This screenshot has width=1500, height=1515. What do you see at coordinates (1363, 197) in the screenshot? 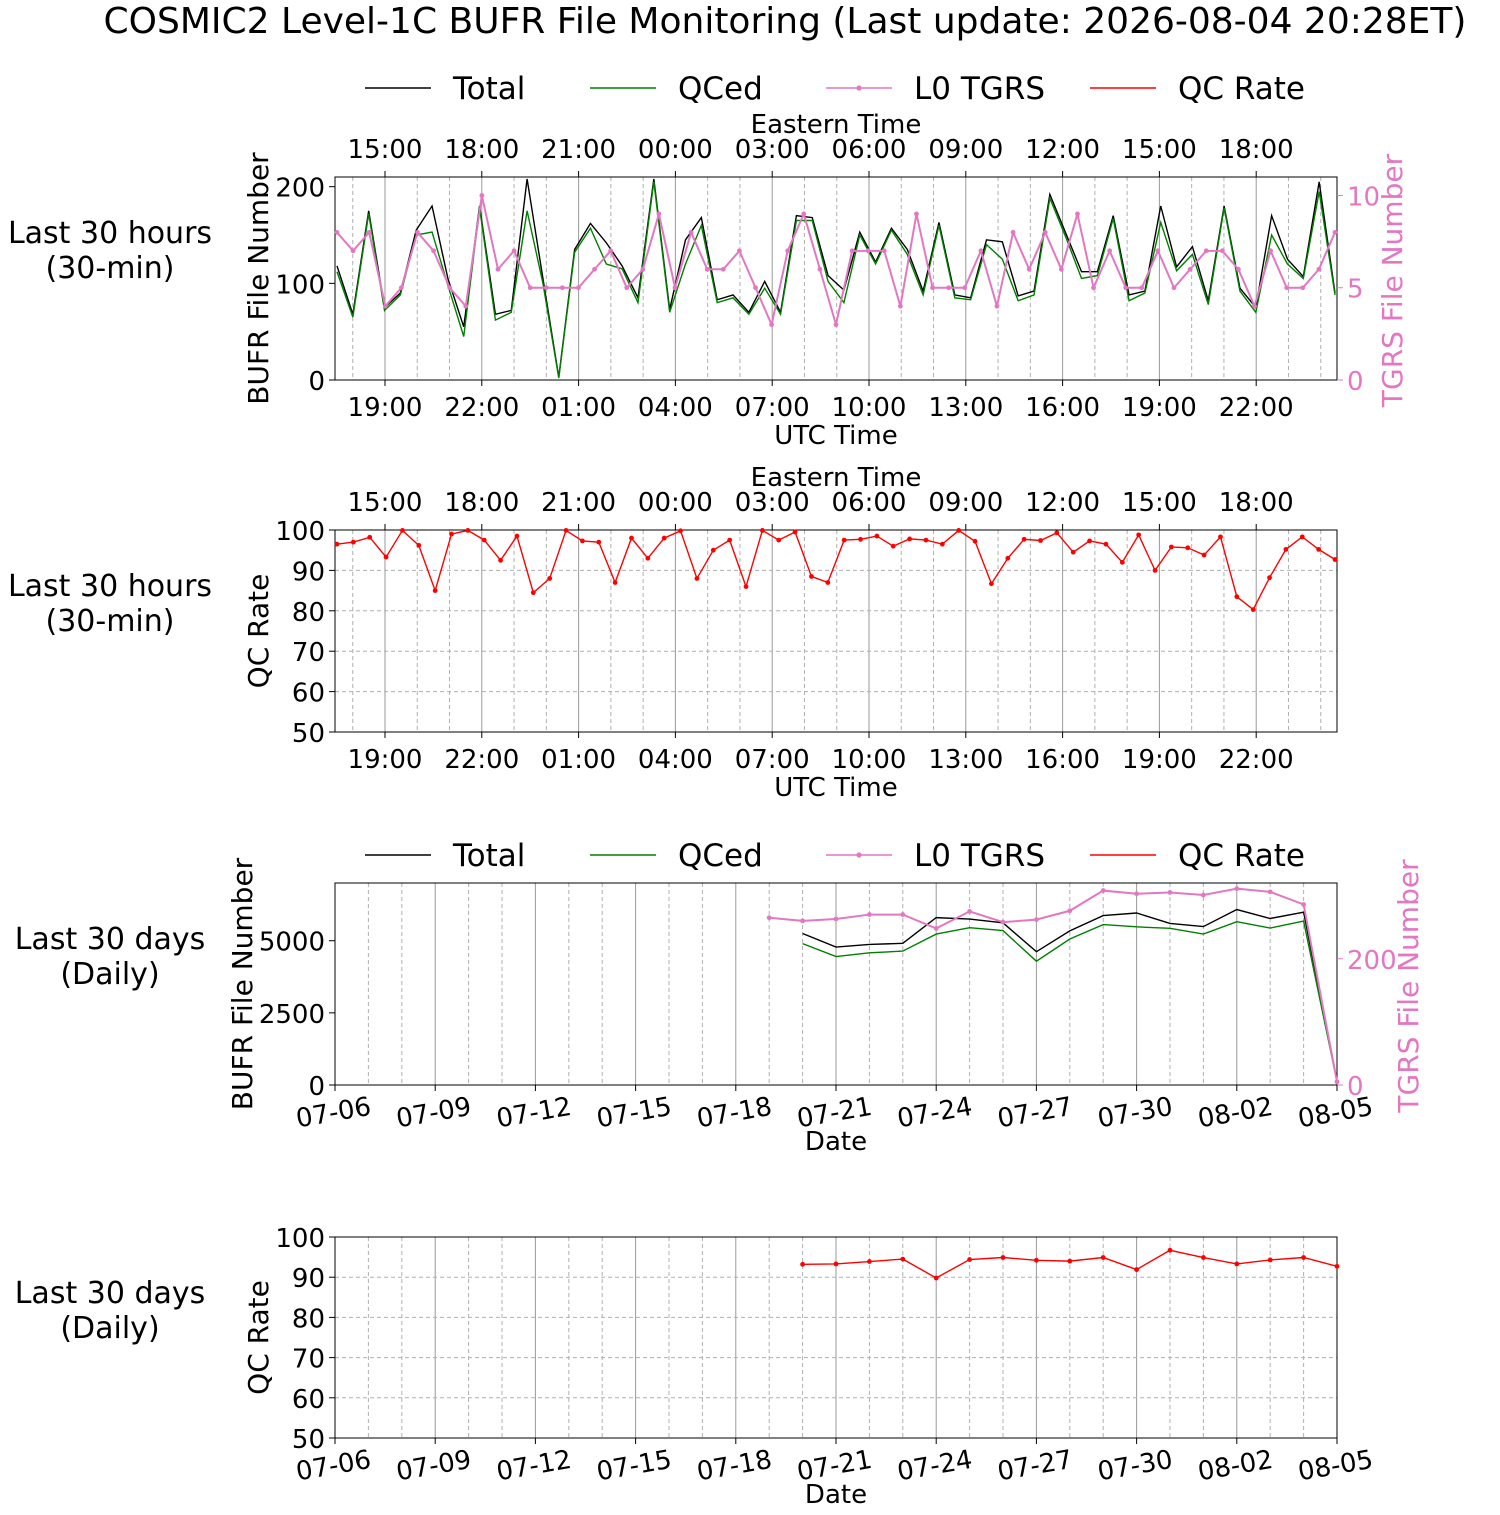
I see `y2-tick-label: 10` at bounding box center [1363, 197].